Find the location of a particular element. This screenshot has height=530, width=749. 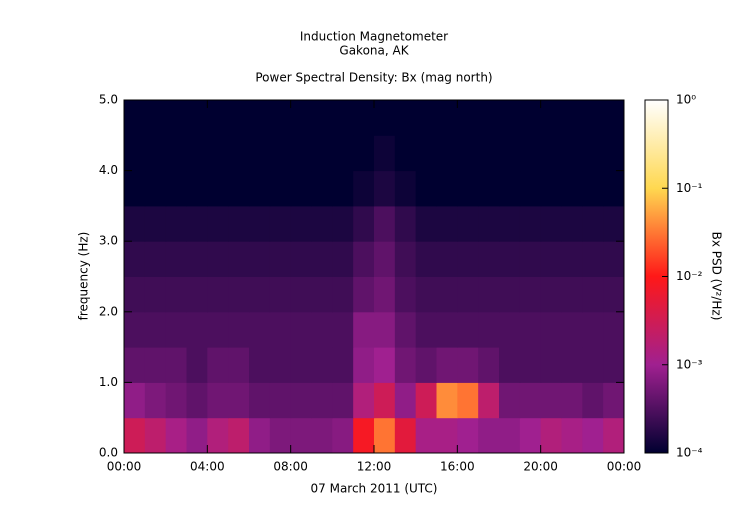

x-tick-label: 00:00 is located at coordinates (124, 467).